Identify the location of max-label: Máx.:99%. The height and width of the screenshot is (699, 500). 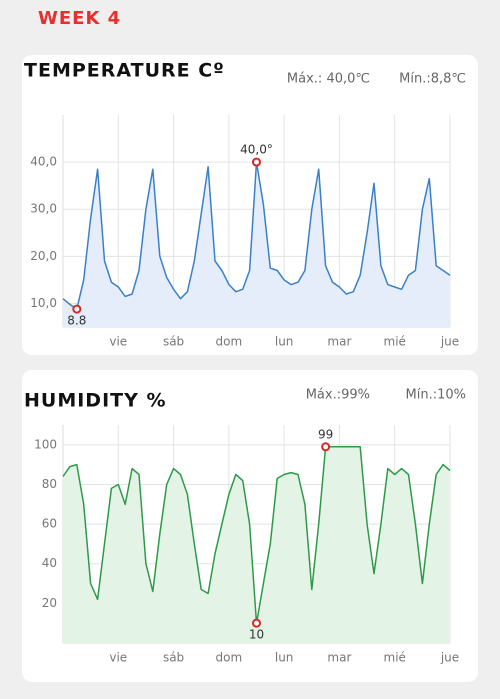
(338, 395).